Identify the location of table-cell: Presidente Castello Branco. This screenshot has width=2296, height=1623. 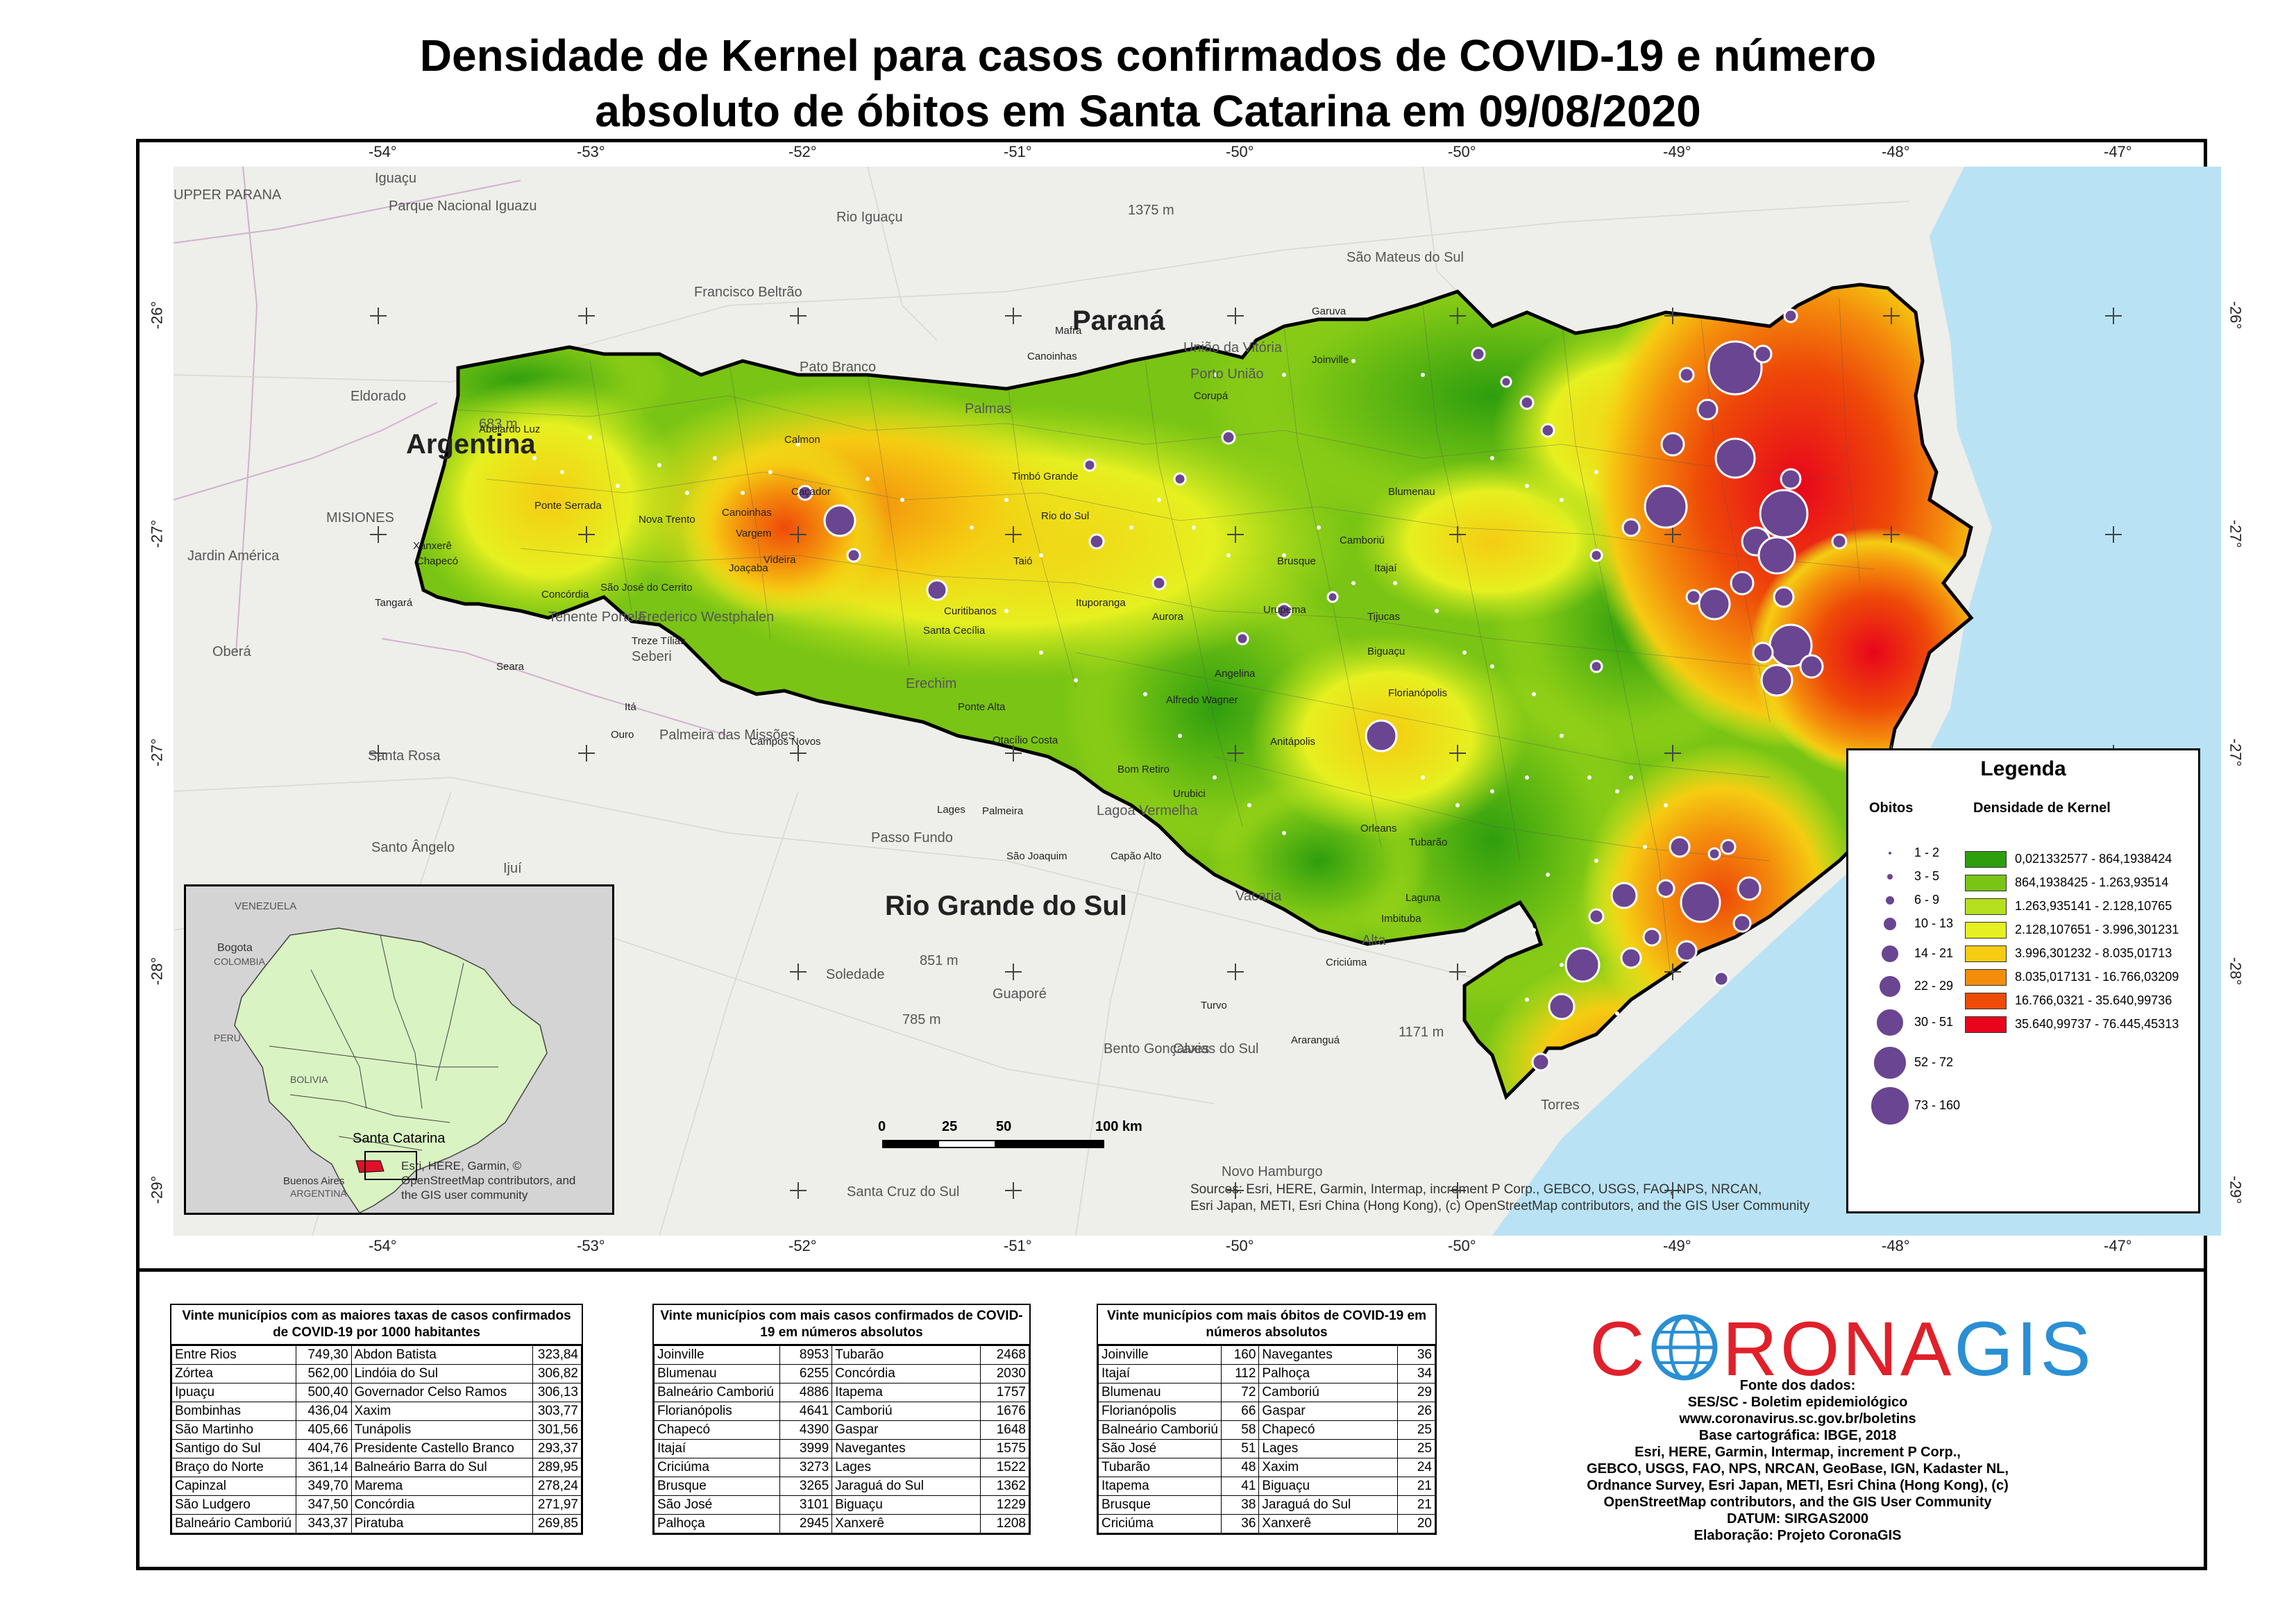
(443, 1448).